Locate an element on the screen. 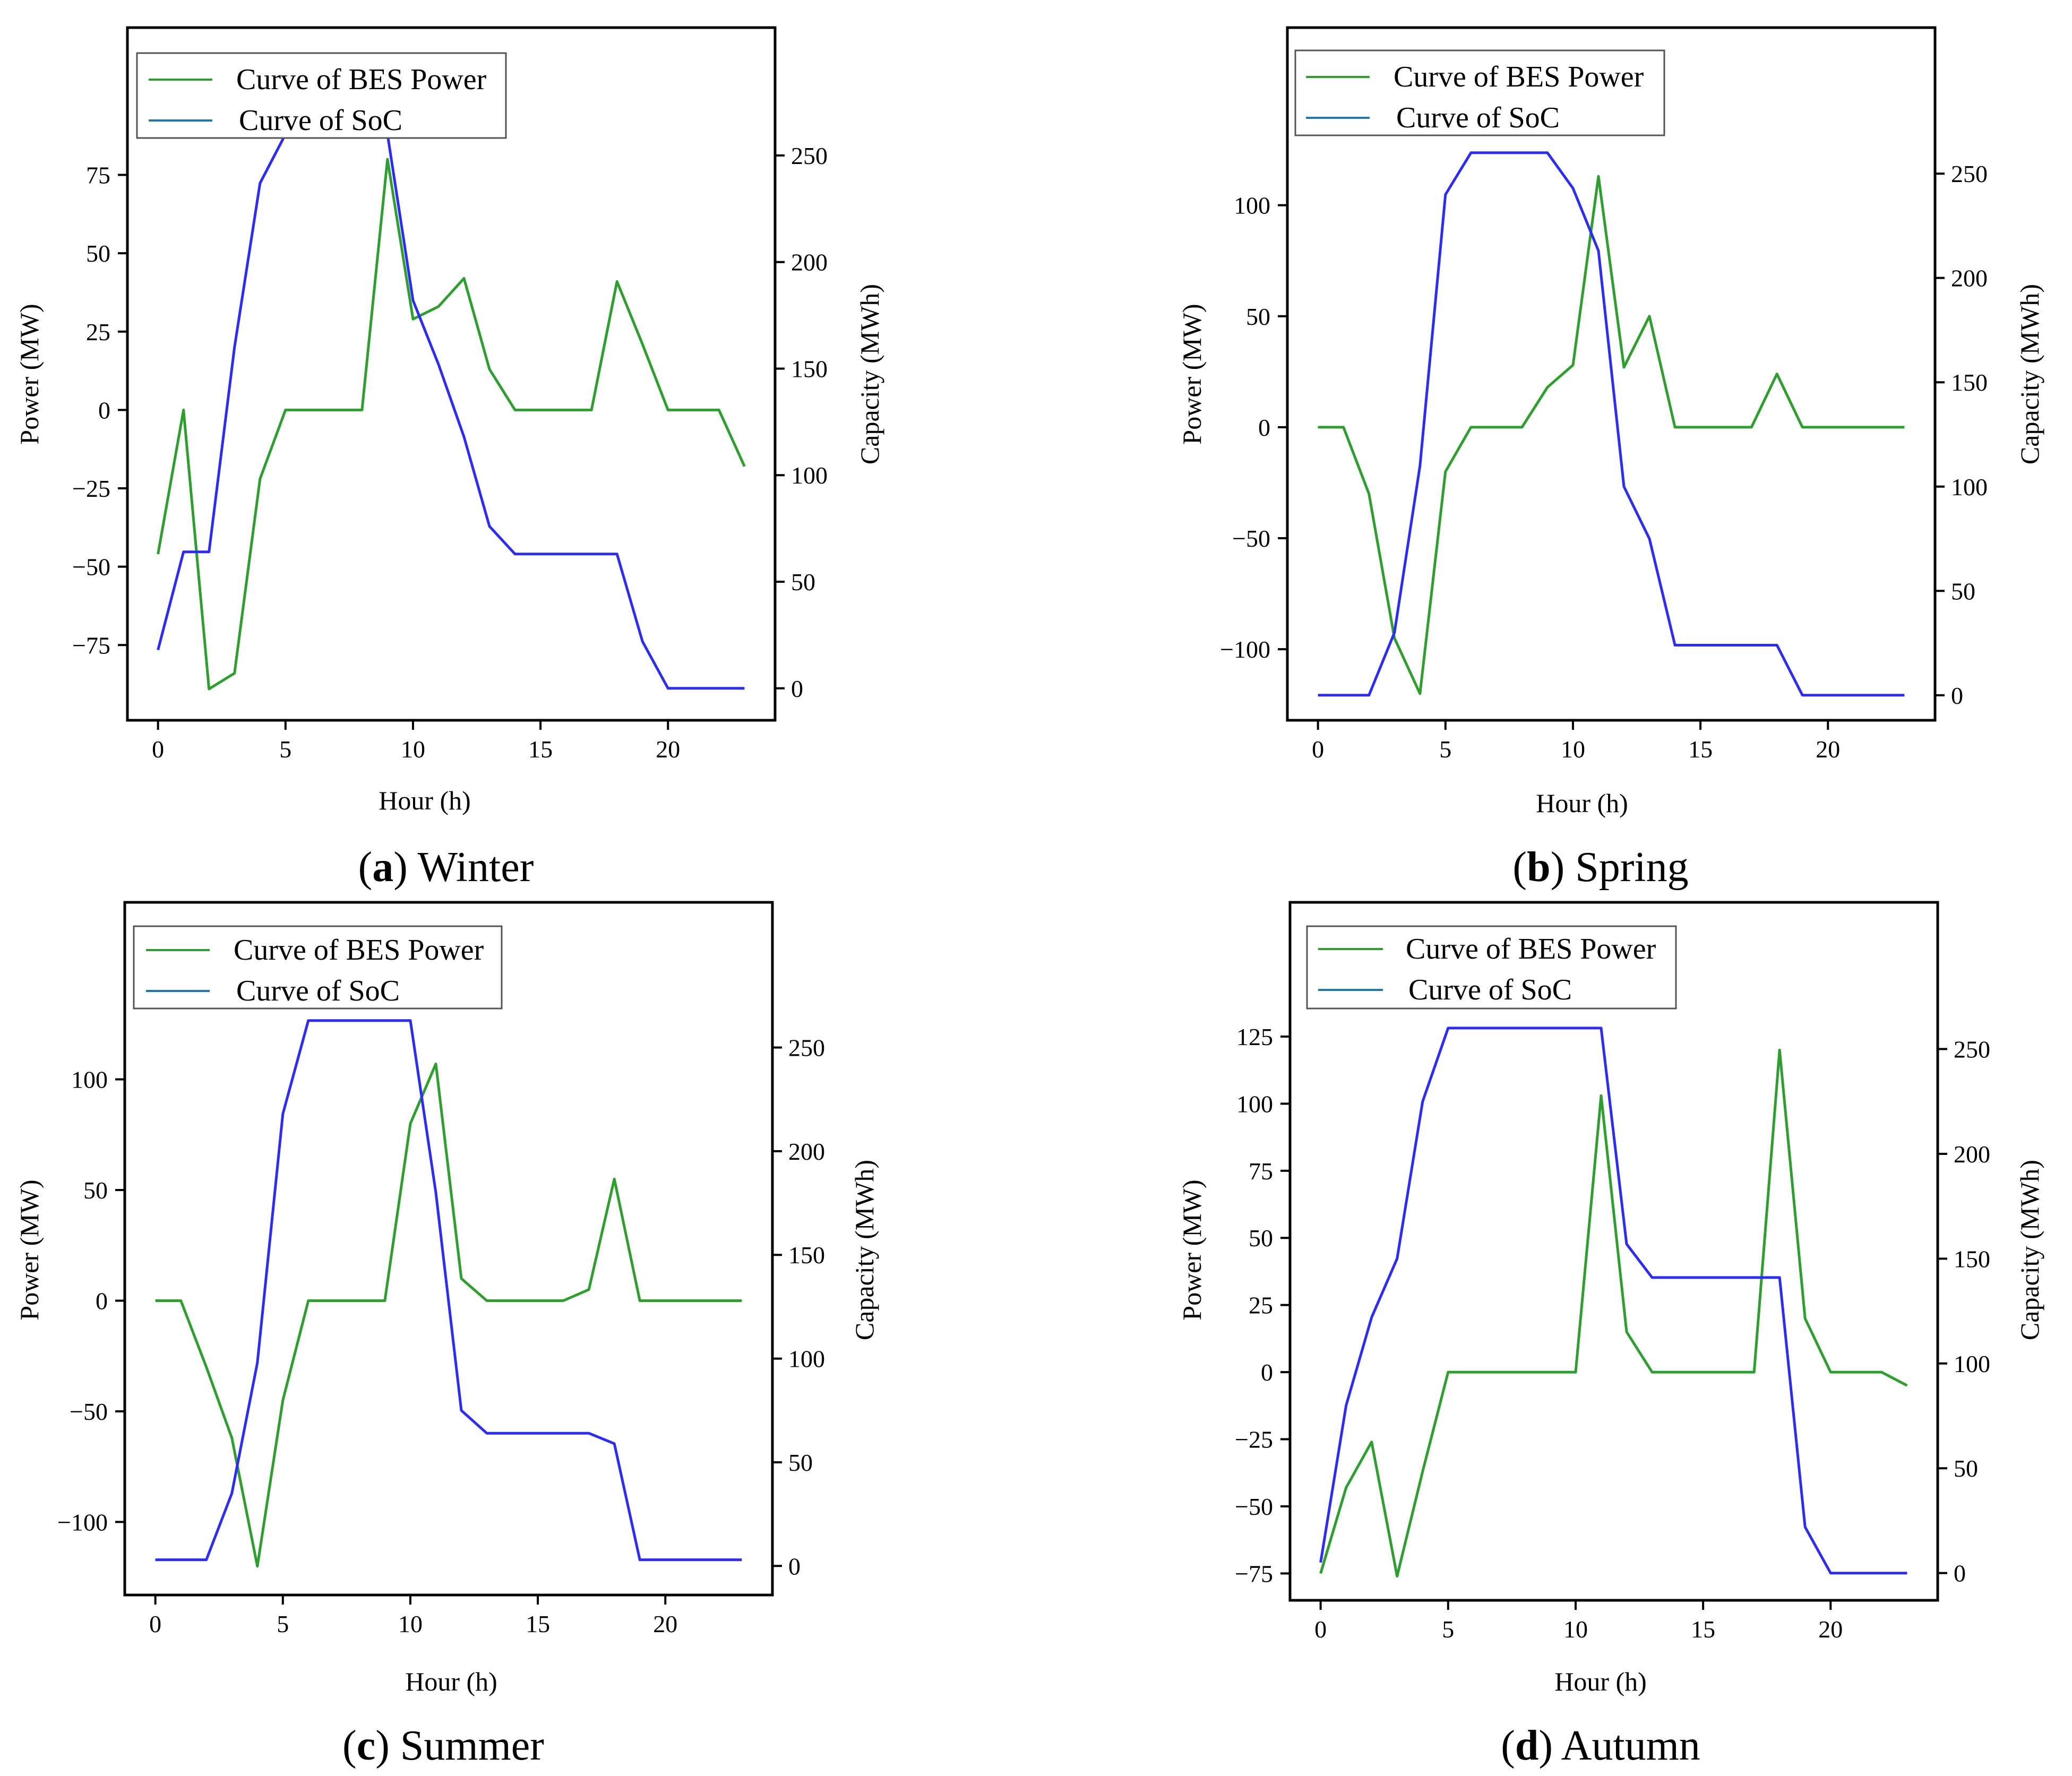  autumn-y2tick-label-250: 250 is located at coordinates (1972, 1049).